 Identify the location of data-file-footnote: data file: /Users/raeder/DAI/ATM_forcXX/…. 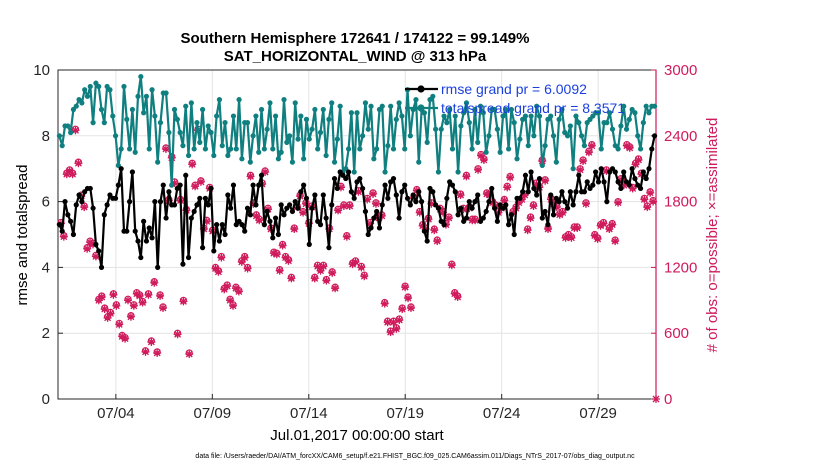
(415, 456).